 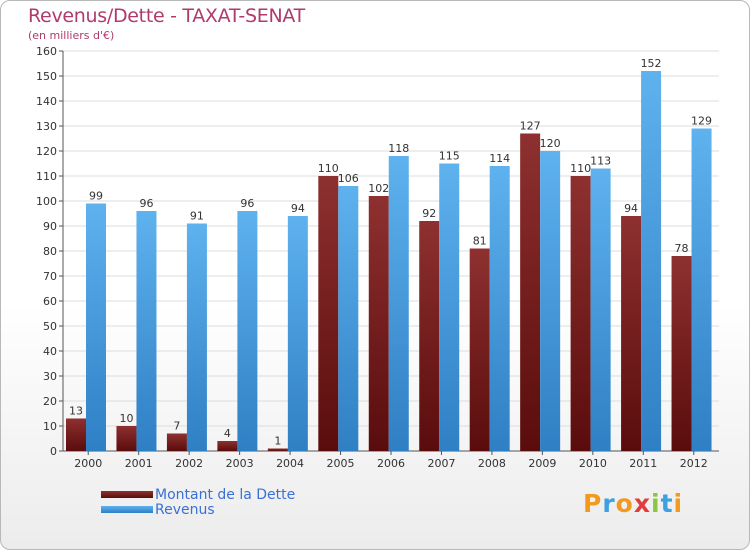 What do you see at coordinates (88, 463) in the screenshot?
I see `x-tick-label: 2000` at bounding box center [88, 463].